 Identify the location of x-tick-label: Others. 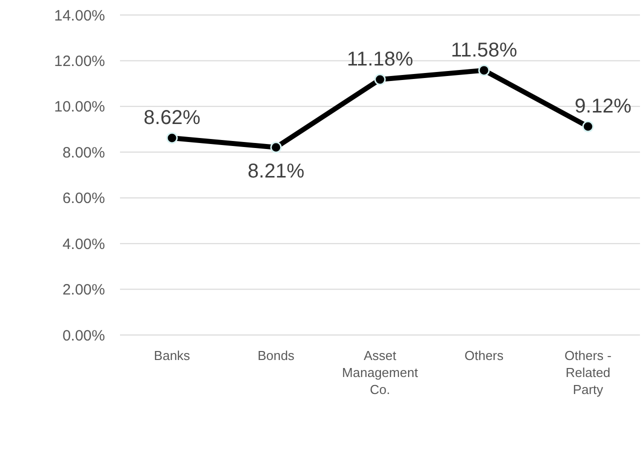
(484, 355).